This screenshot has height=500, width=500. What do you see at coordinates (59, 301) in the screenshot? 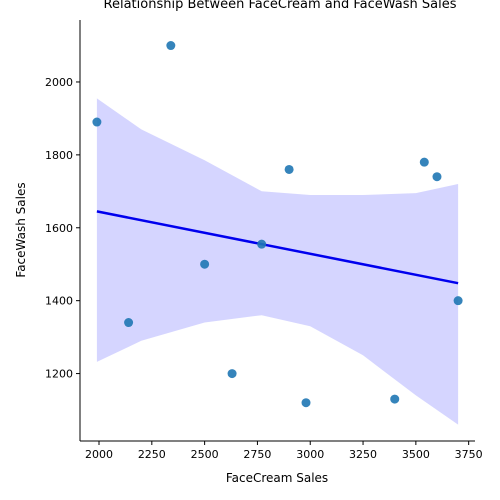
I see `y-tick-label: 1400` at bounding box center [59, 301].